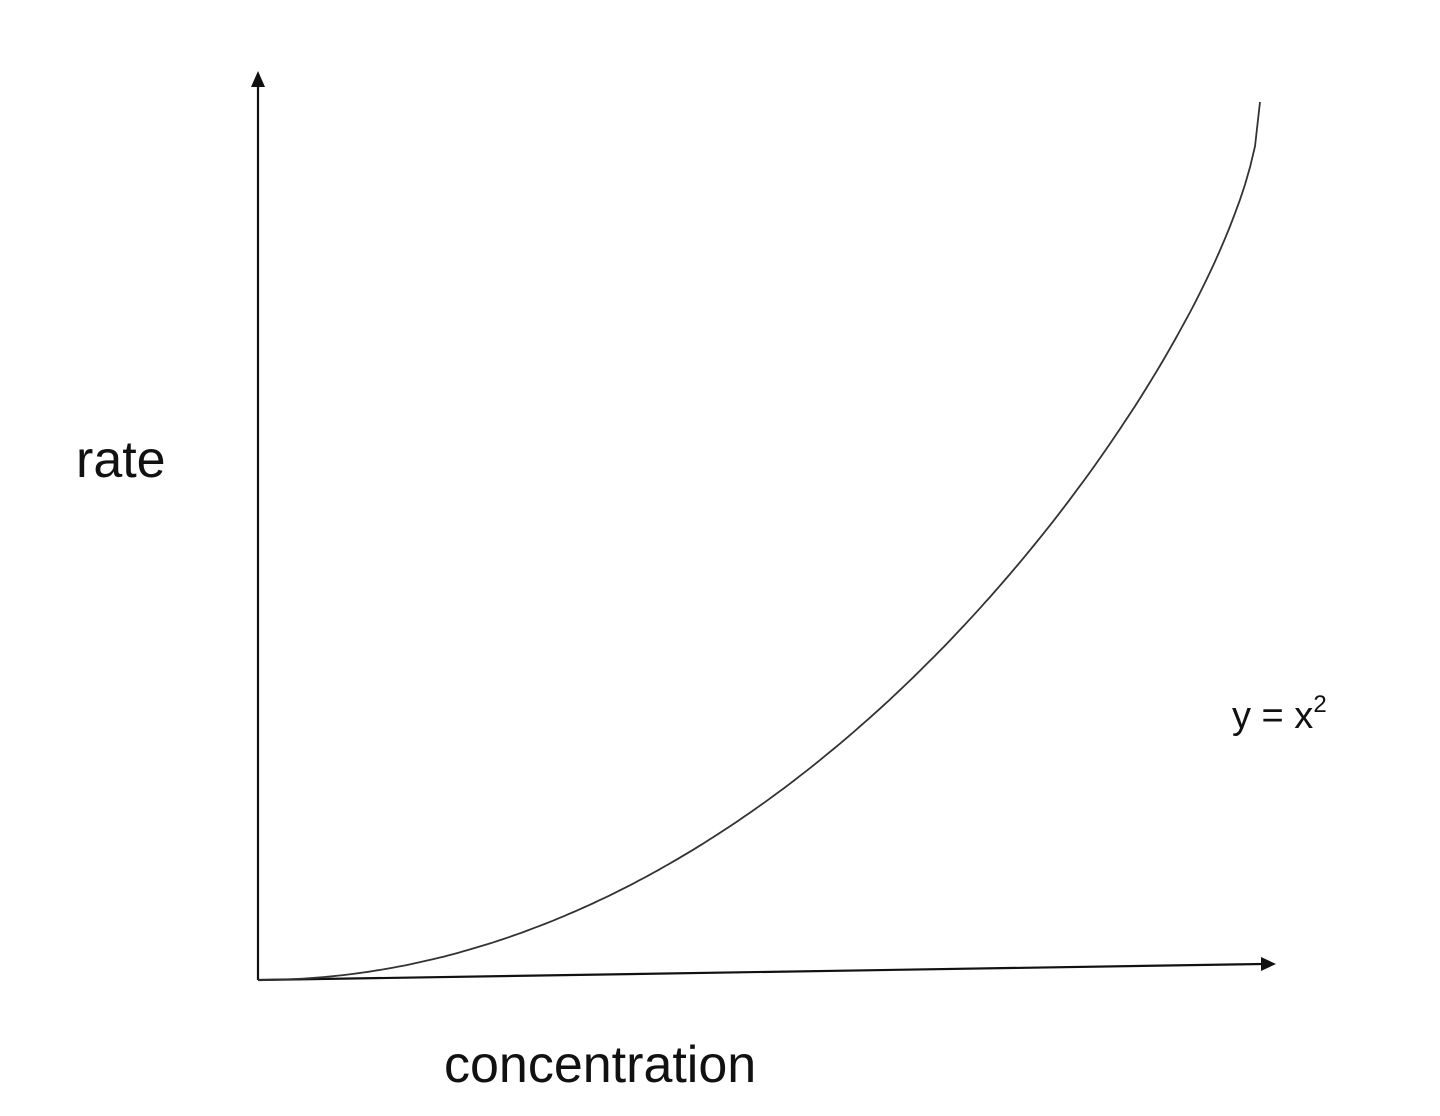 The height and width of the screenshot is (1116, 1440). Describe the element at coordinates (258, 79) in the screenshot. I see `y-axis-arrowhead` at that location.